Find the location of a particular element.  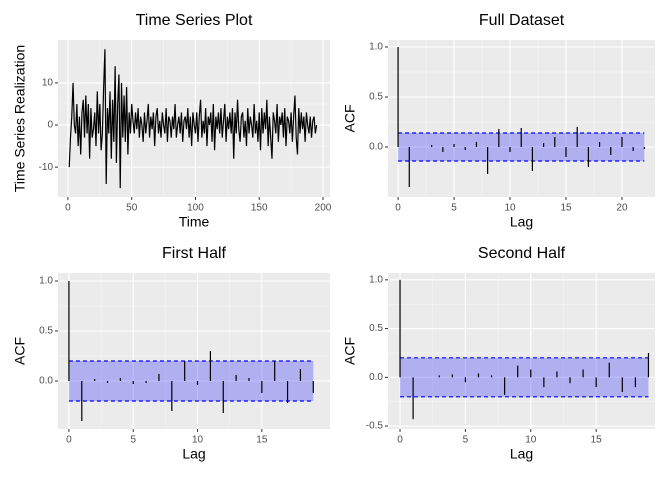

x-tick-label: 50 is located at coordinates (132, 208).